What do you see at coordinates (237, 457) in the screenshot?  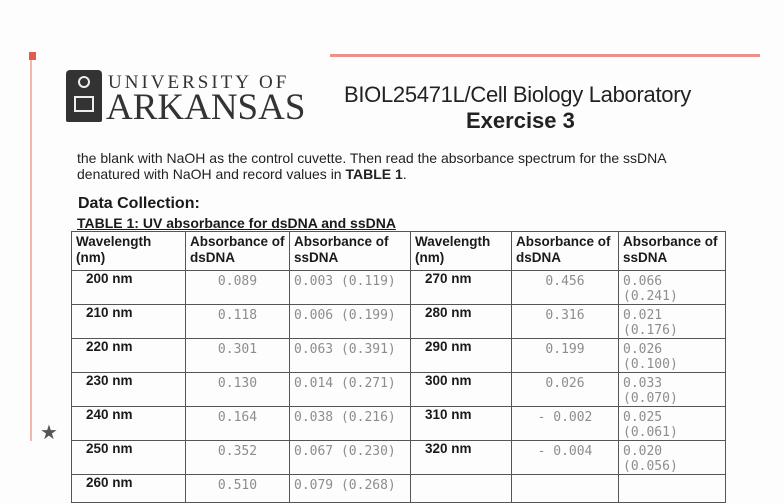 I see `dsdna-absorbance-cell: 0.352` at bounding box center [237, 457].